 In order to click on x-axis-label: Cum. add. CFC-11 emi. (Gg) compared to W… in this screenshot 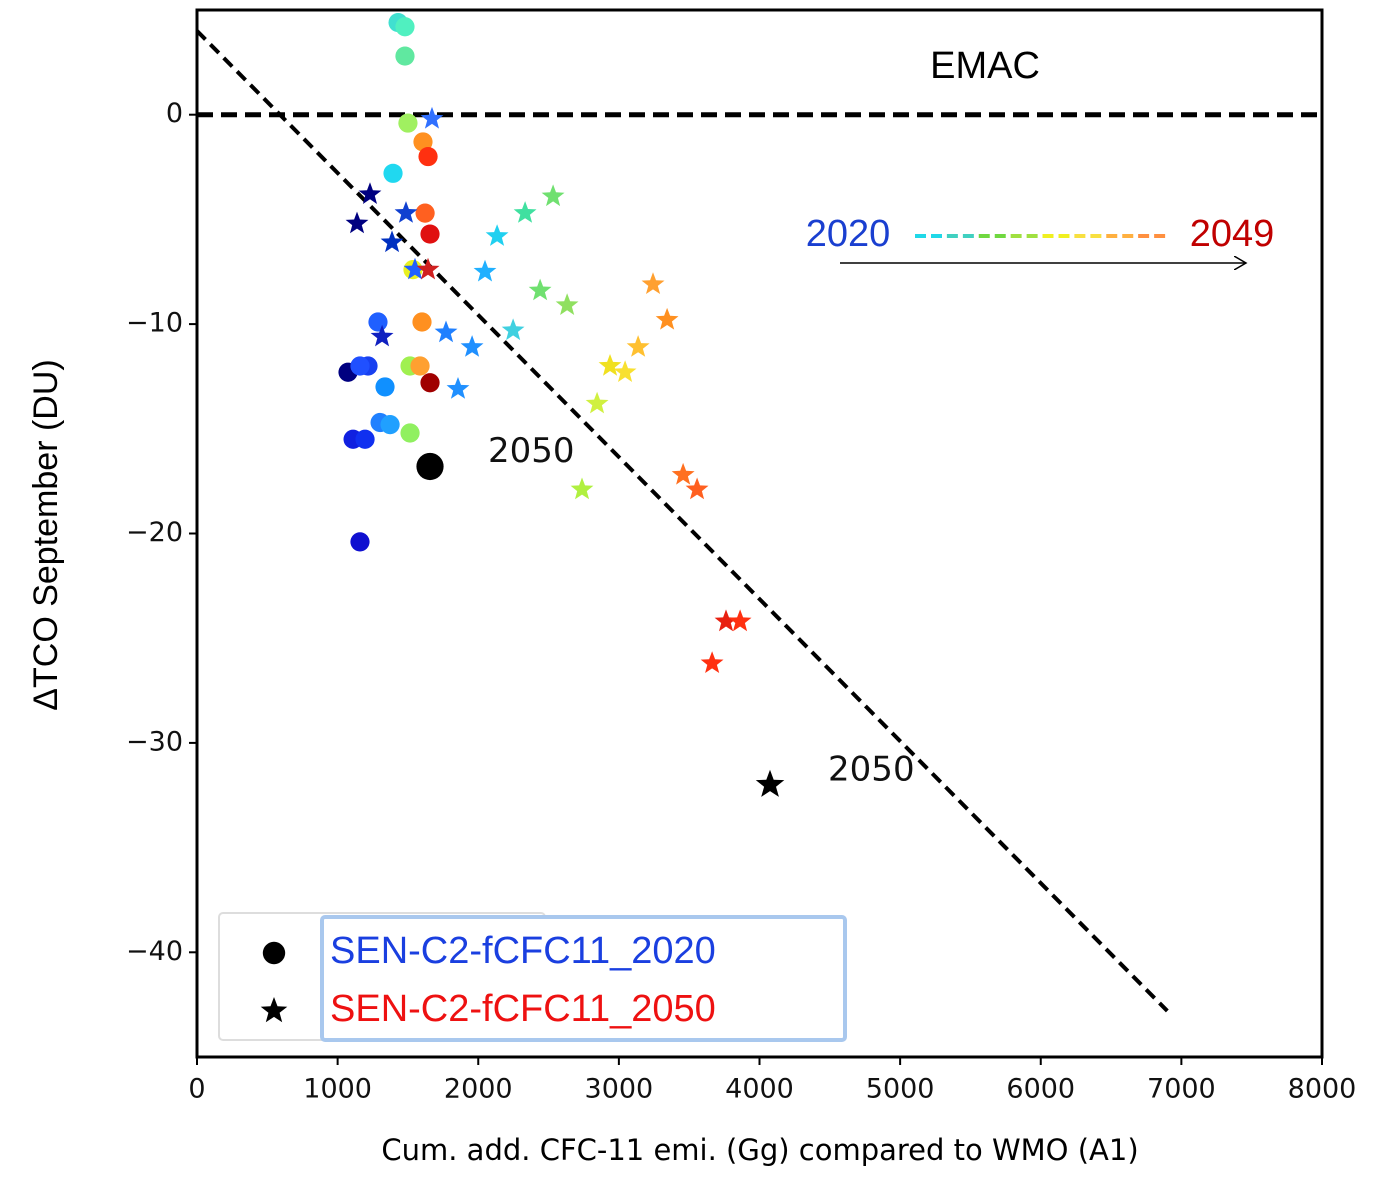, I will do `click(759, 1150)`.